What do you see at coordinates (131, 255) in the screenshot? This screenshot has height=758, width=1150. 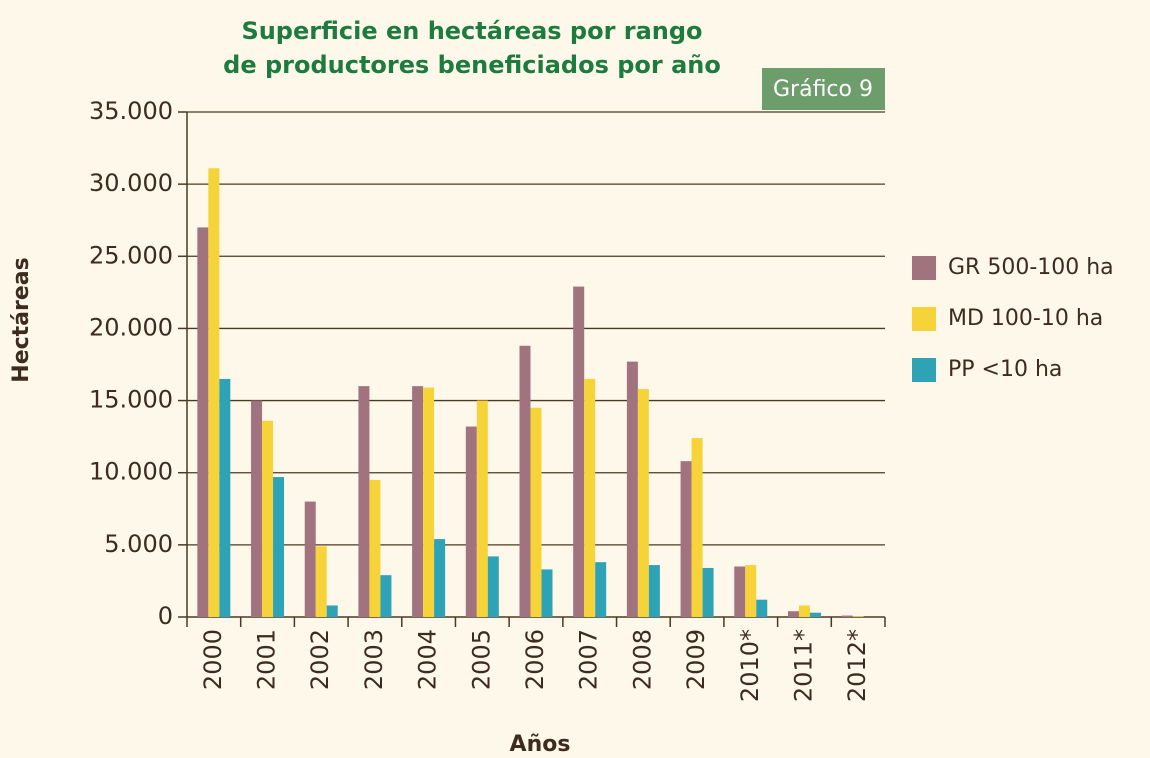 I see `y-tick-label: 25.000` at bounding box center [131, 255].